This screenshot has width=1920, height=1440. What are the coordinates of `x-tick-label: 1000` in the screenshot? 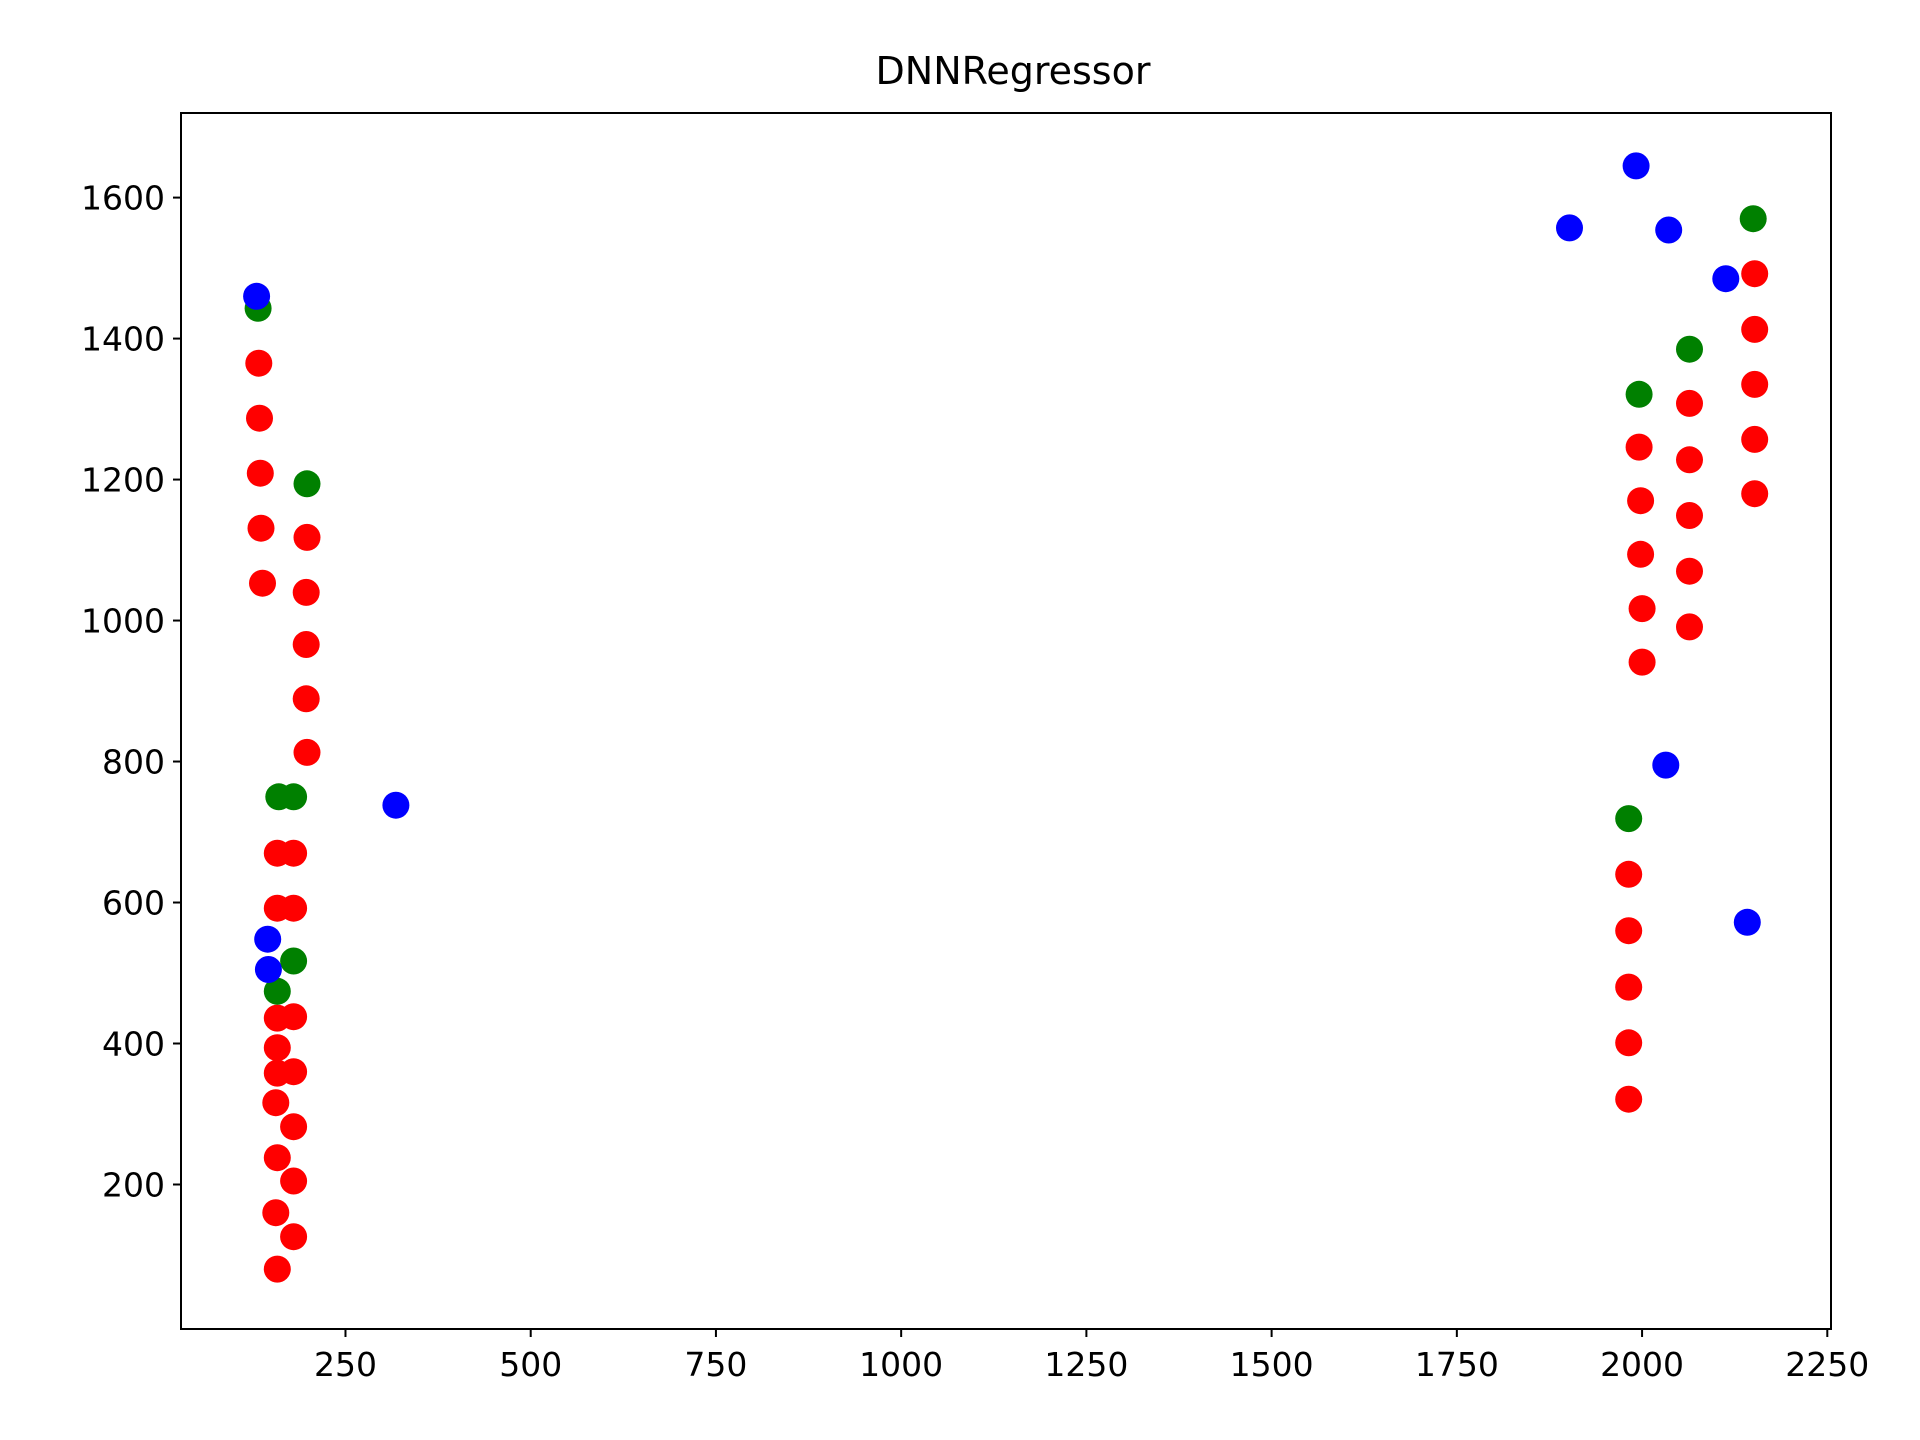 It's located at (901, 1364).